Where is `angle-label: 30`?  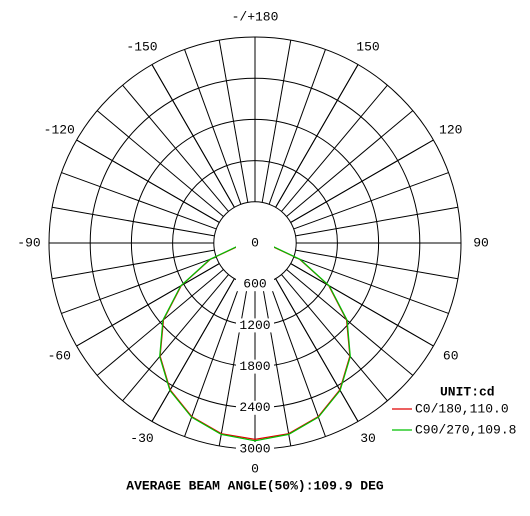
angle-label: 30 is located at coordinates (368, 438).